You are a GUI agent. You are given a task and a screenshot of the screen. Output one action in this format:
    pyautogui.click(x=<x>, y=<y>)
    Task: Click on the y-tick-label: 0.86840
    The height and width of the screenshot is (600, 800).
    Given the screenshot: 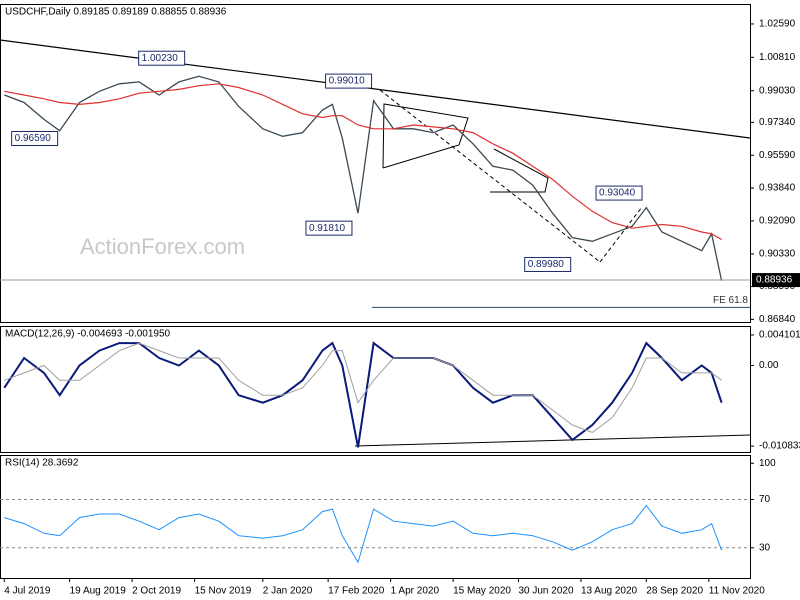 What is the action you would take?
    pyautogui.click(x=777, y=319)
    